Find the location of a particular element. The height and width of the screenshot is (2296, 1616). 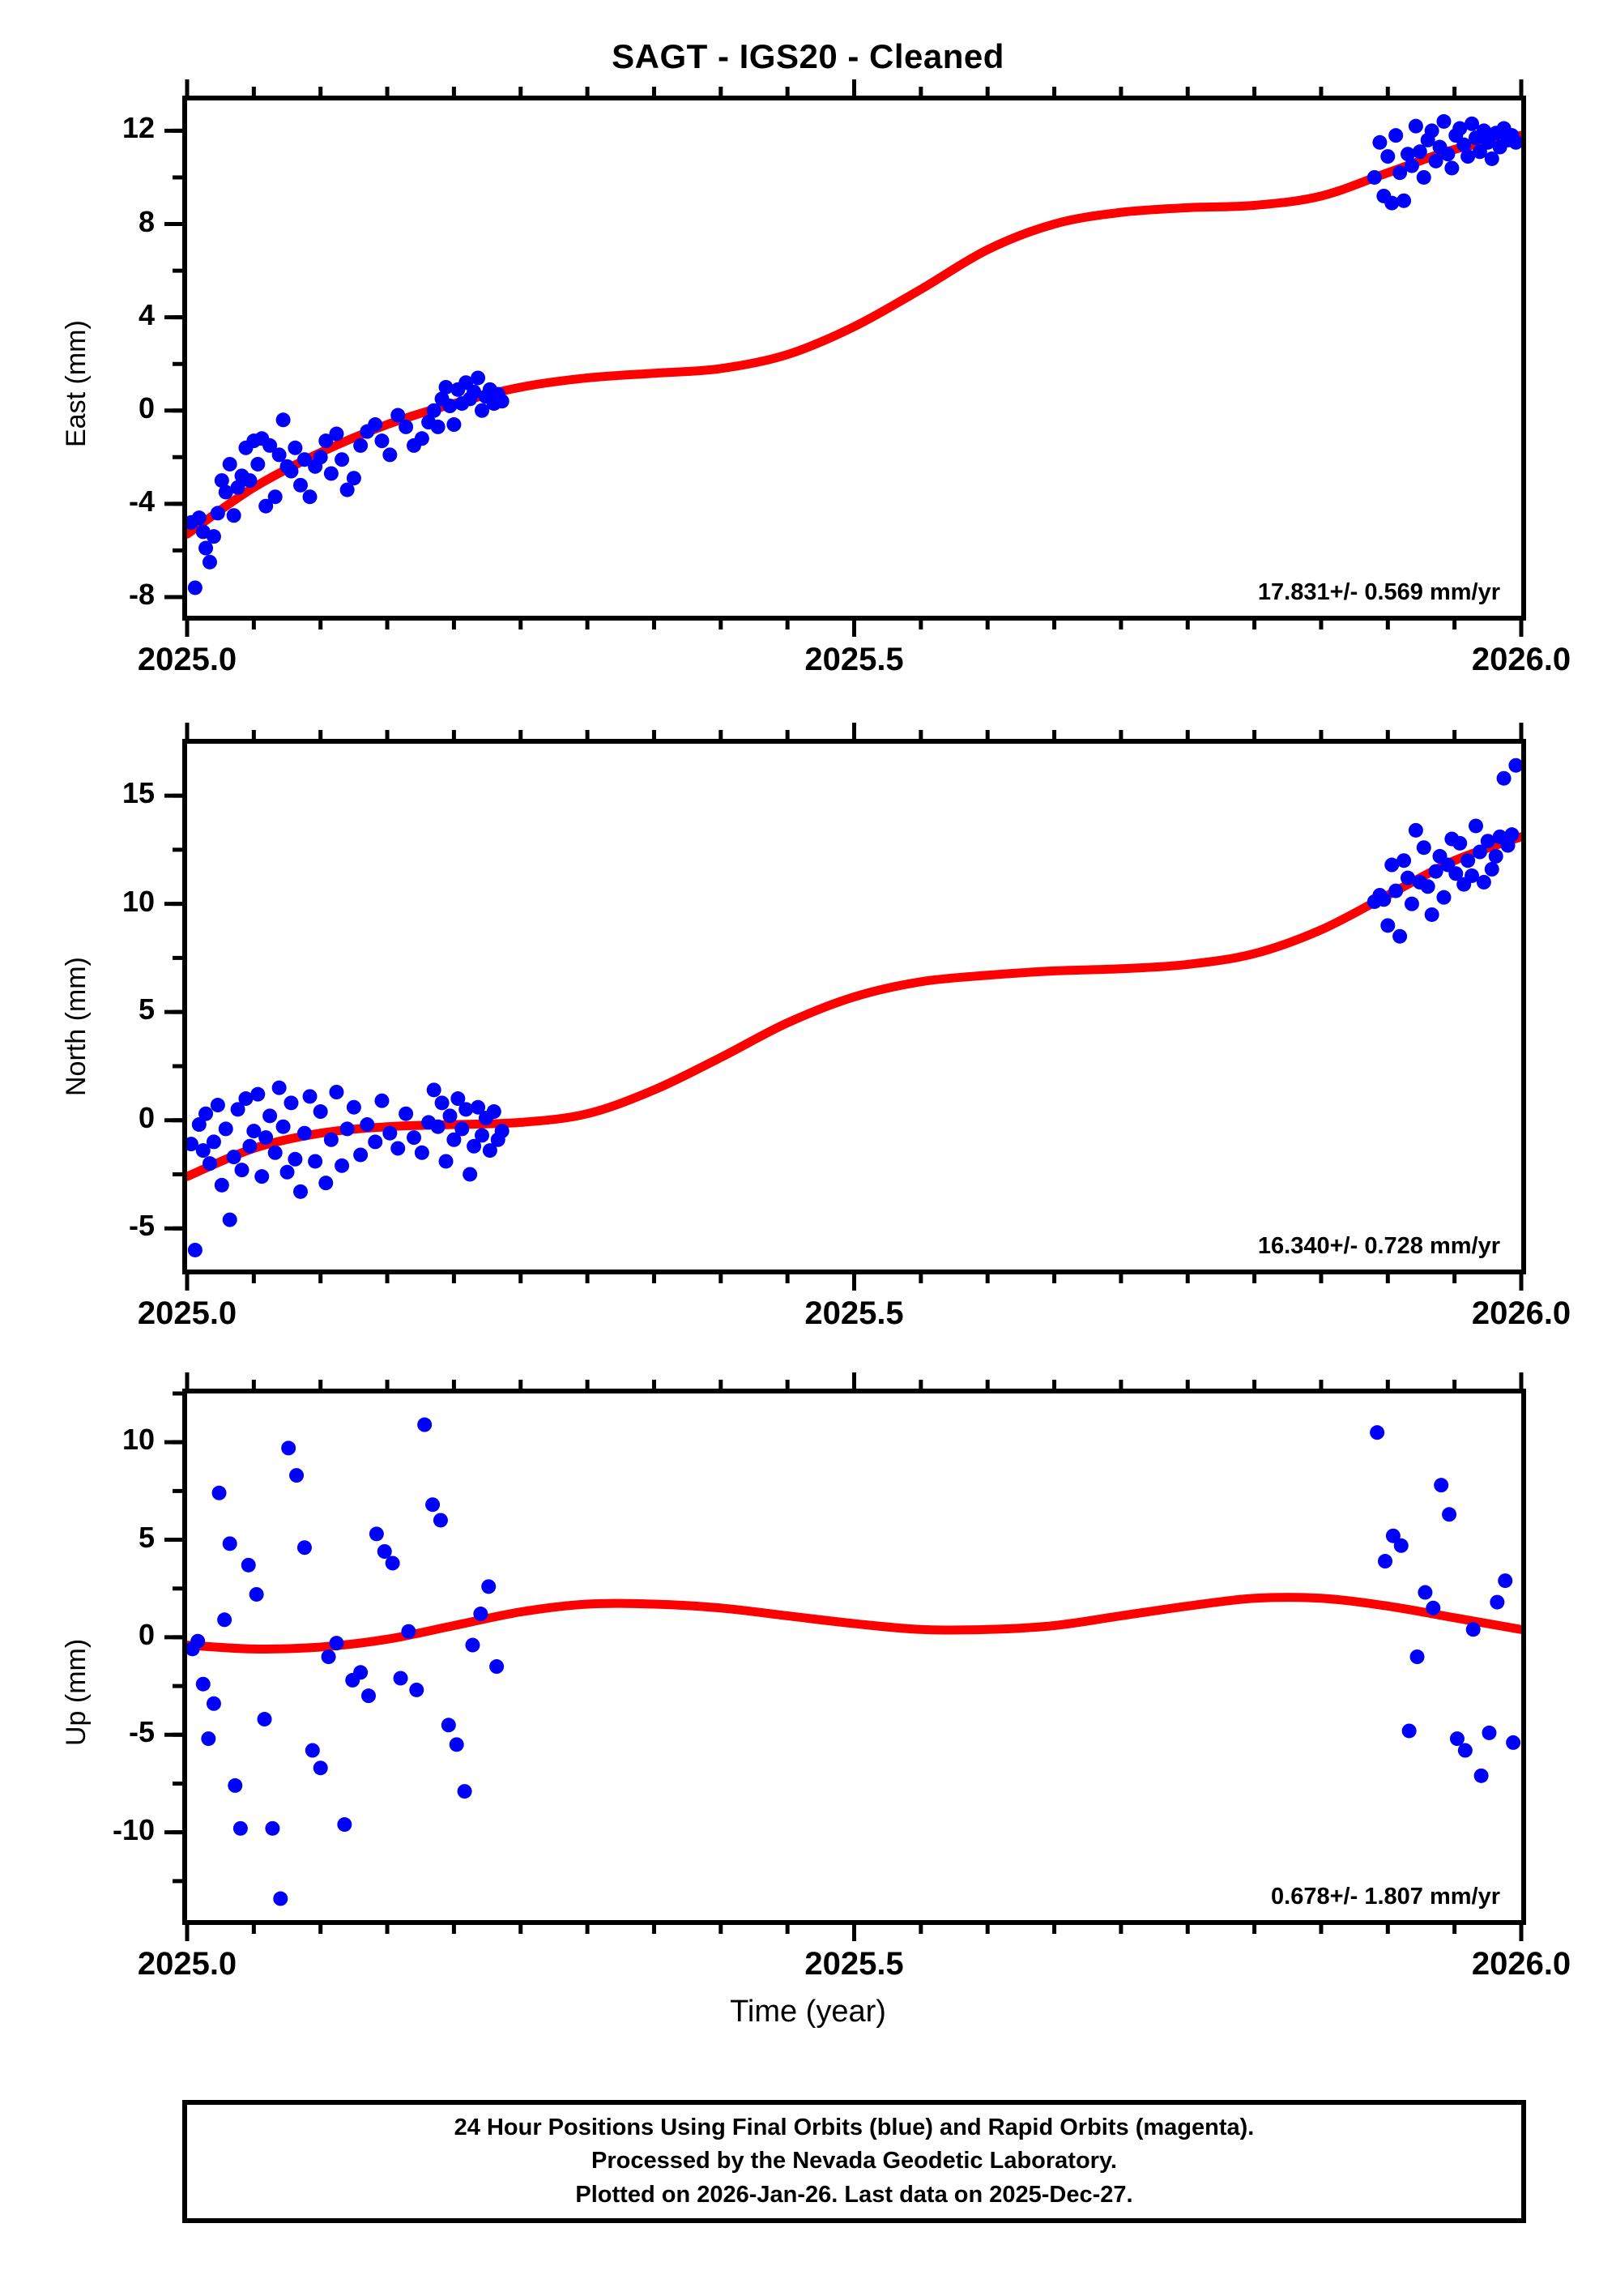

rate-annotation: 17.831+/- 0.569 mm/yr is located at coordinates (1379, 592).